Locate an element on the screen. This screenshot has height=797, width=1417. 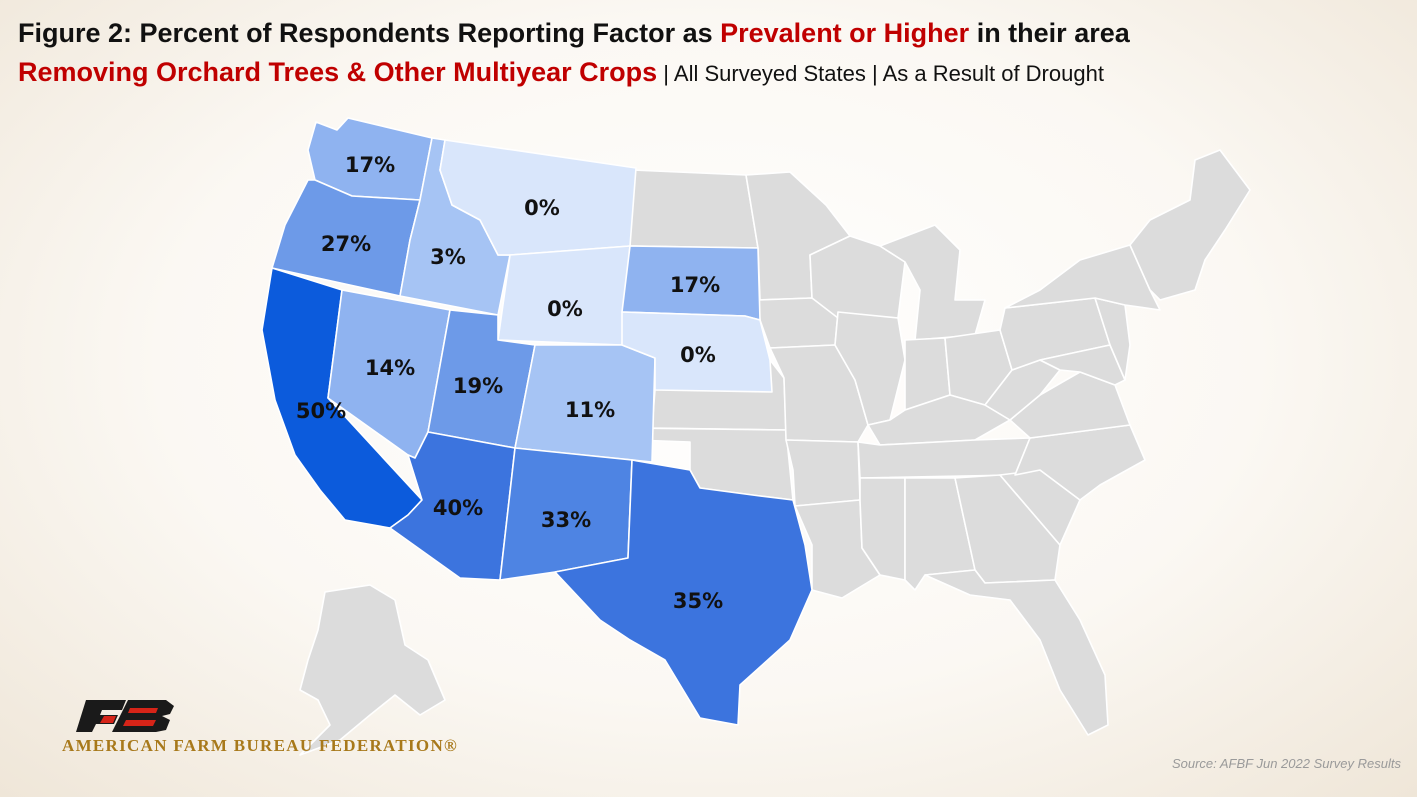
state-ar is located at coordinates (823, 473).